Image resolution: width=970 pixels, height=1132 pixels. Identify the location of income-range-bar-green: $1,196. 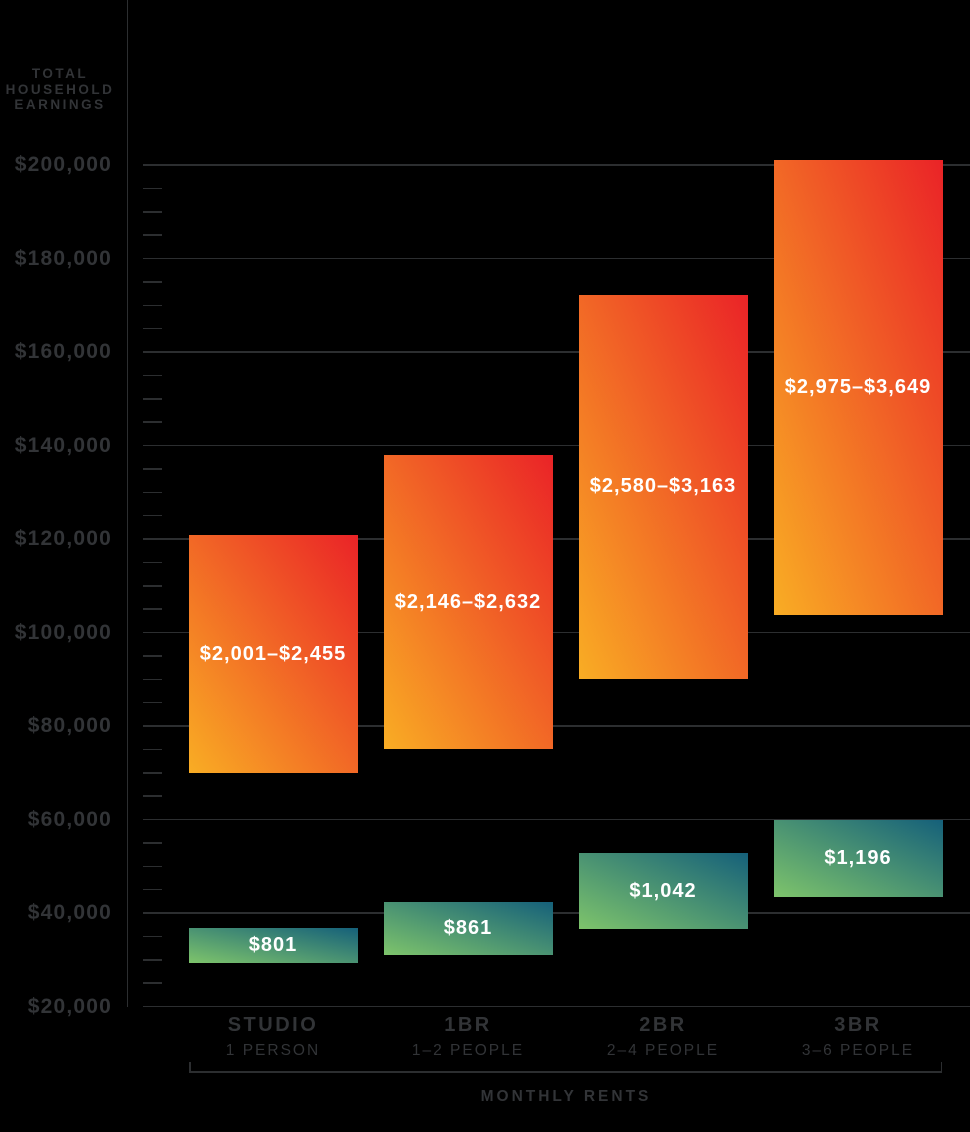
(858, 858).